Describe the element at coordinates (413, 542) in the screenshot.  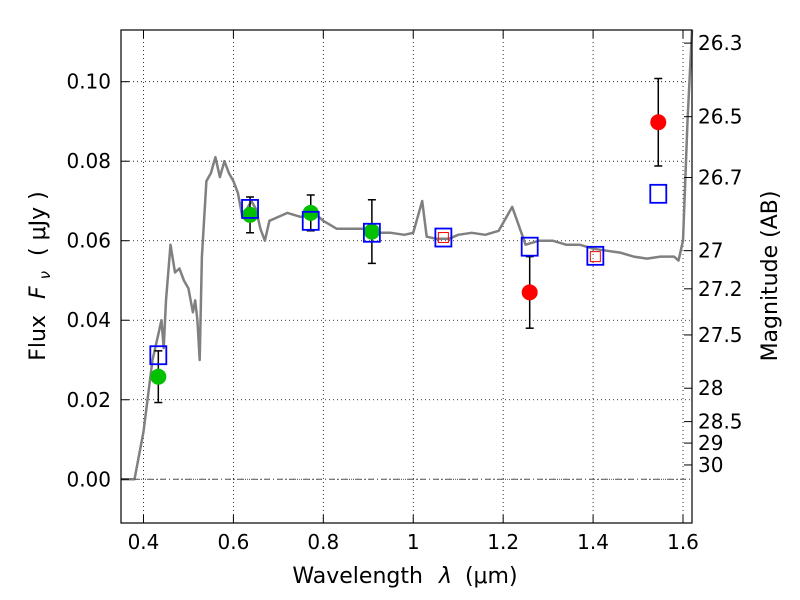
I see `x-tick-label: 1` at that location.